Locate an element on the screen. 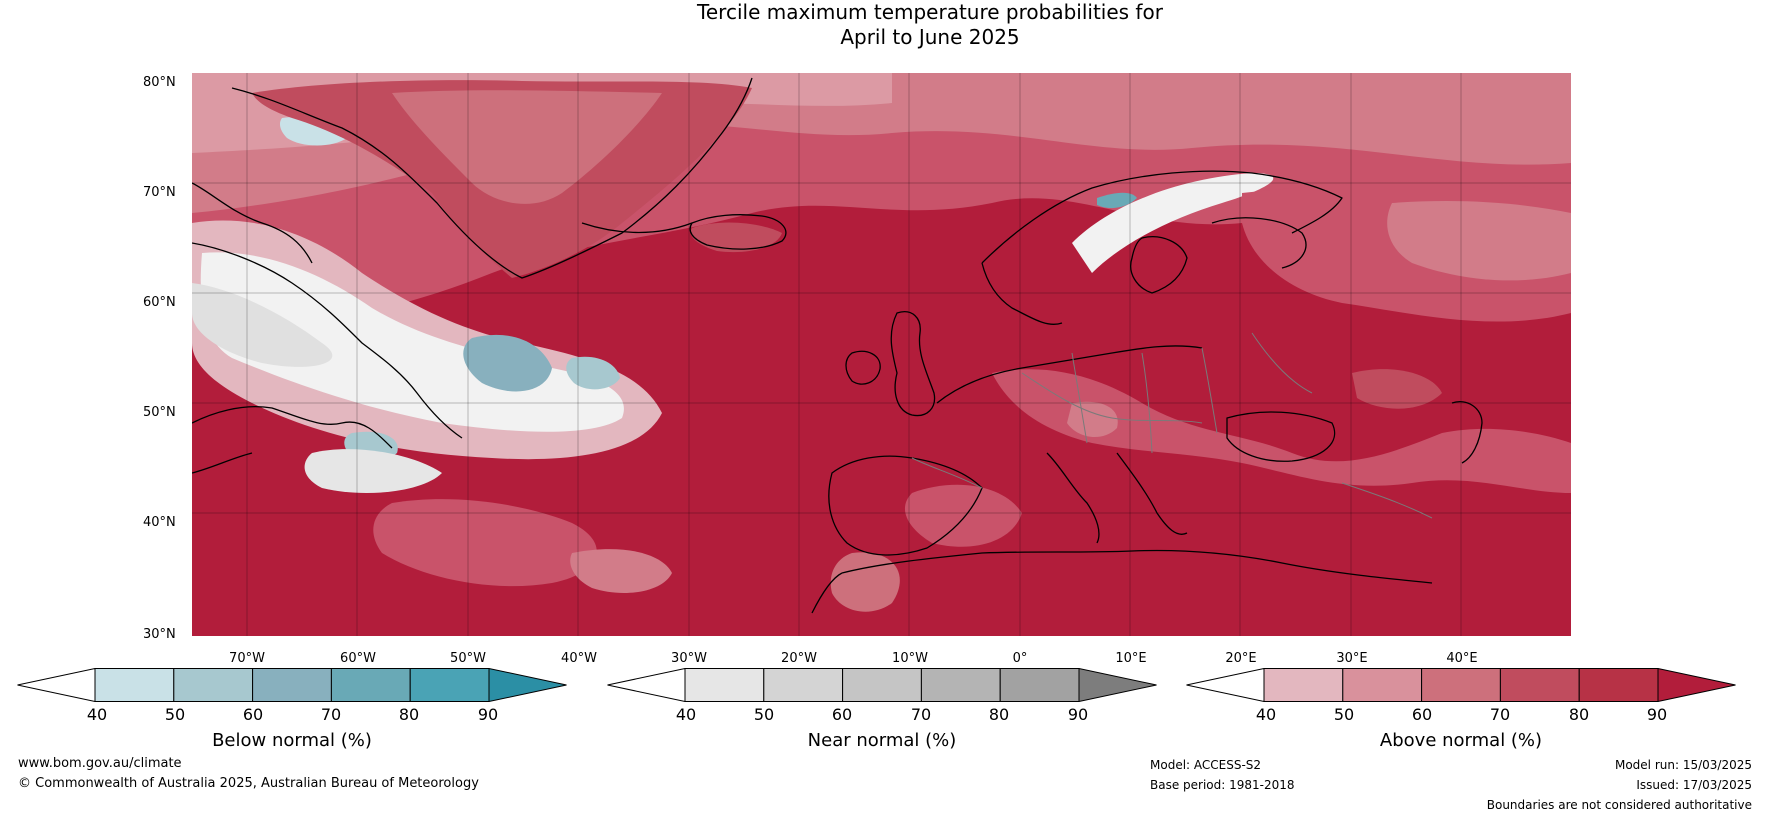 The width and height of the screenshot is (1770, 816). lon-label-20w: 20°W is located at coordinates (799, 658).